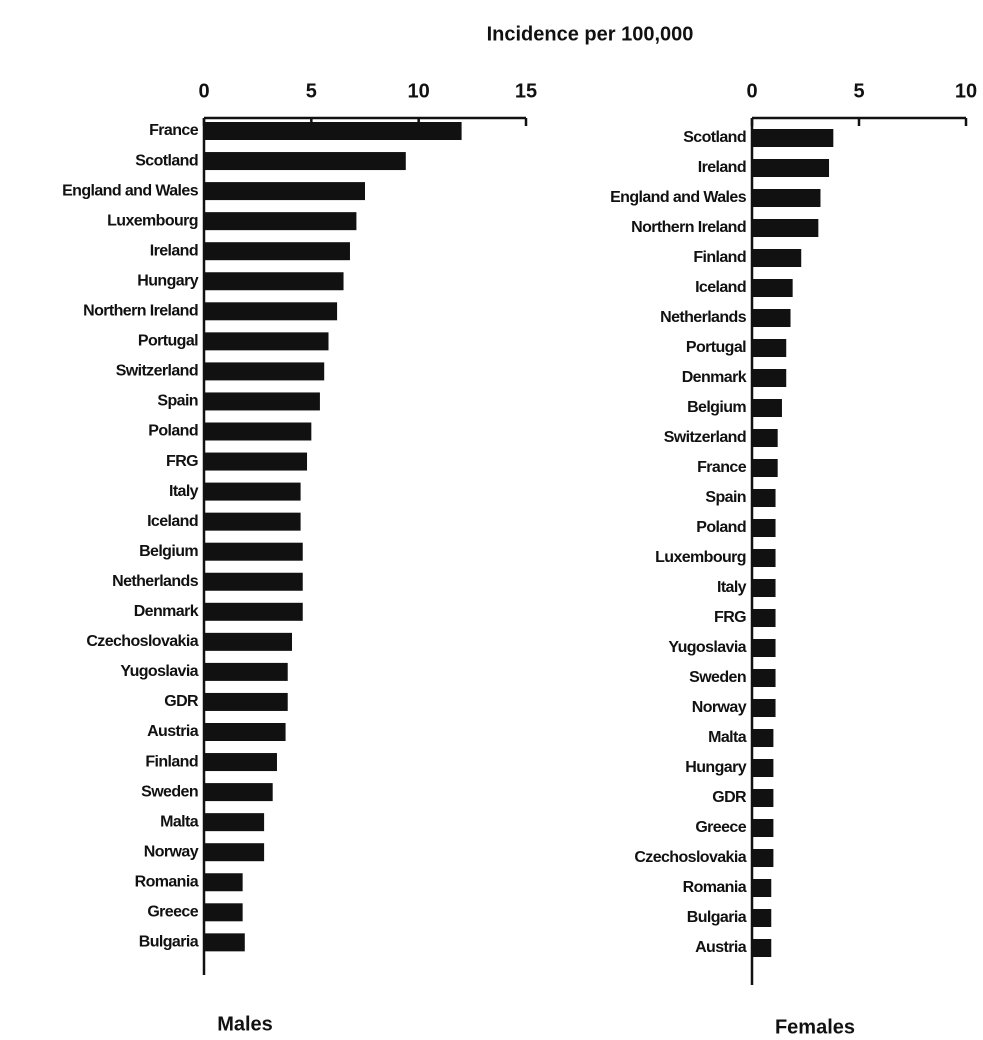  Describe the element at coordinates (815, 1027) in the screenshot. I see `panel-label: Females` at that location.